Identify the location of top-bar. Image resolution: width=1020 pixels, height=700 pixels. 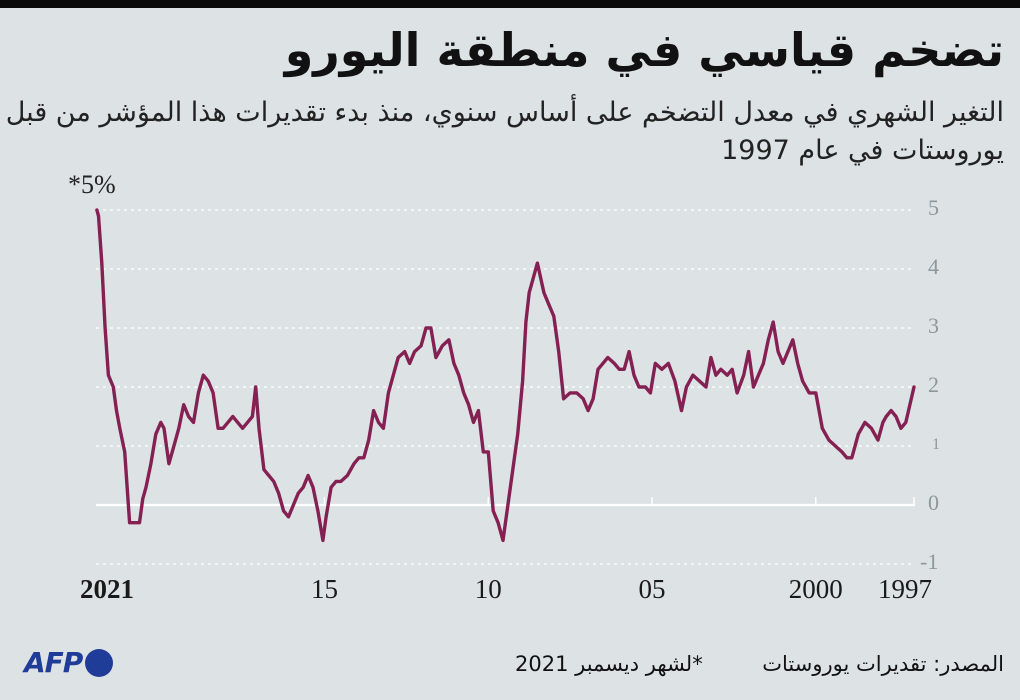
(510, 4).